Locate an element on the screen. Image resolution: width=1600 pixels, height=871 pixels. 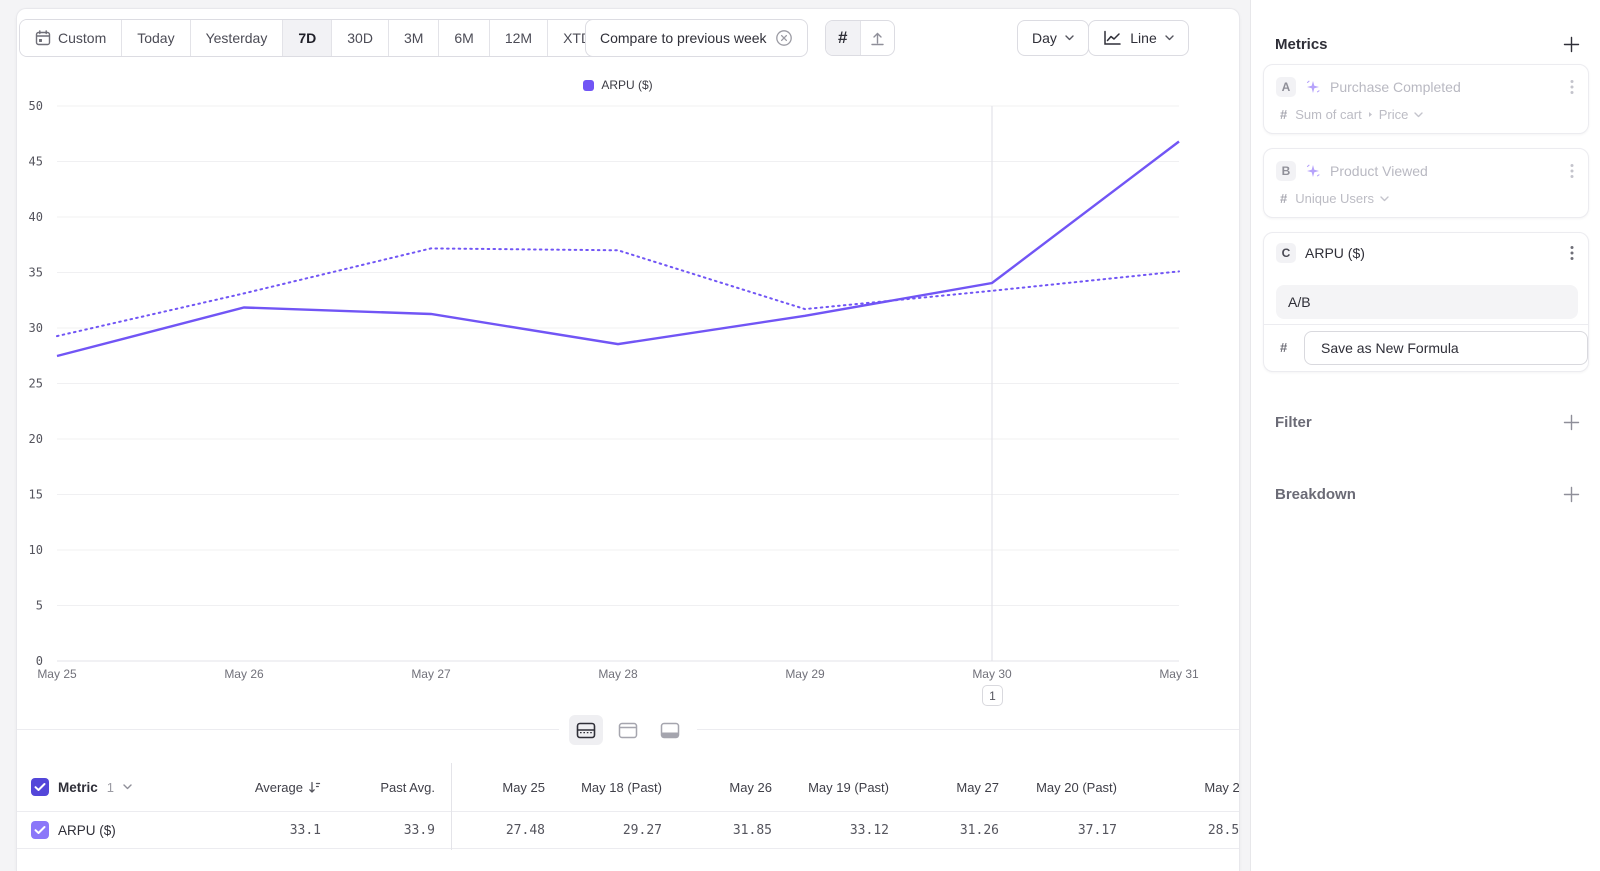
metric-badge-c: C is located at coordinates (1286, 253).